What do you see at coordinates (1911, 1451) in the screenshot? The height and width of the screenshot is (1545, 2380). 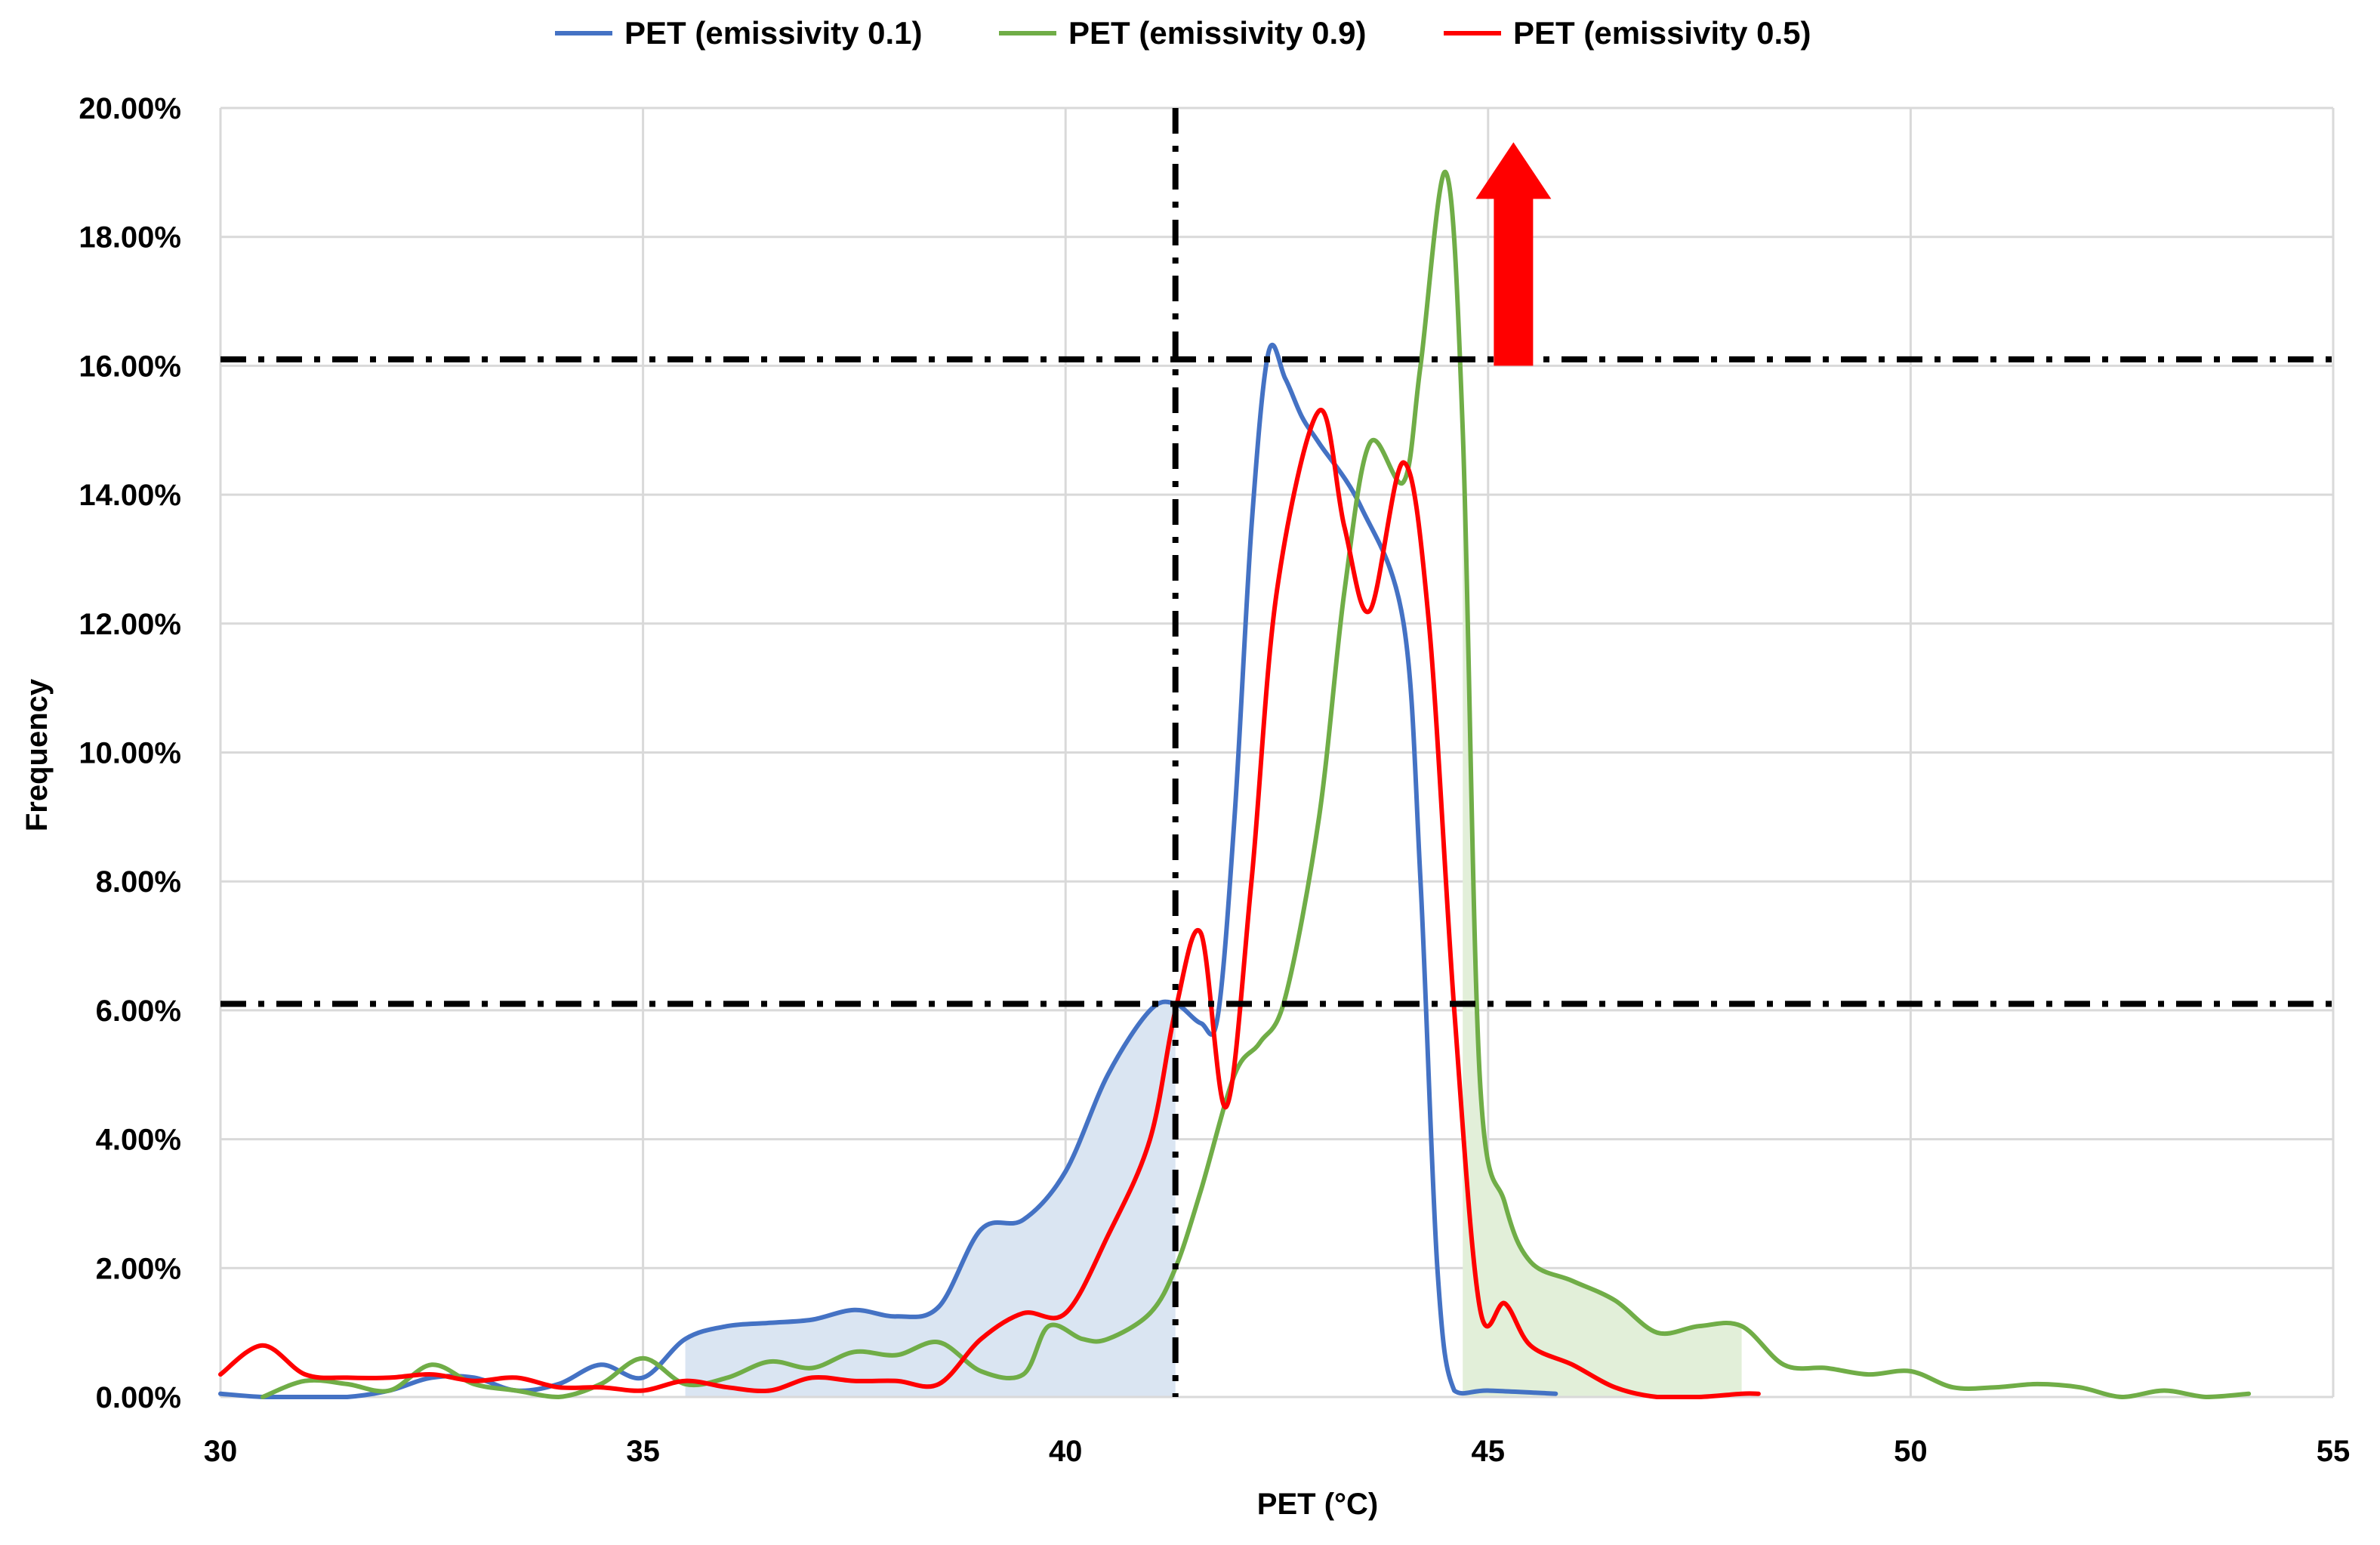 I see `x-tick-label: 50` at bounding box center [1911, 1451].